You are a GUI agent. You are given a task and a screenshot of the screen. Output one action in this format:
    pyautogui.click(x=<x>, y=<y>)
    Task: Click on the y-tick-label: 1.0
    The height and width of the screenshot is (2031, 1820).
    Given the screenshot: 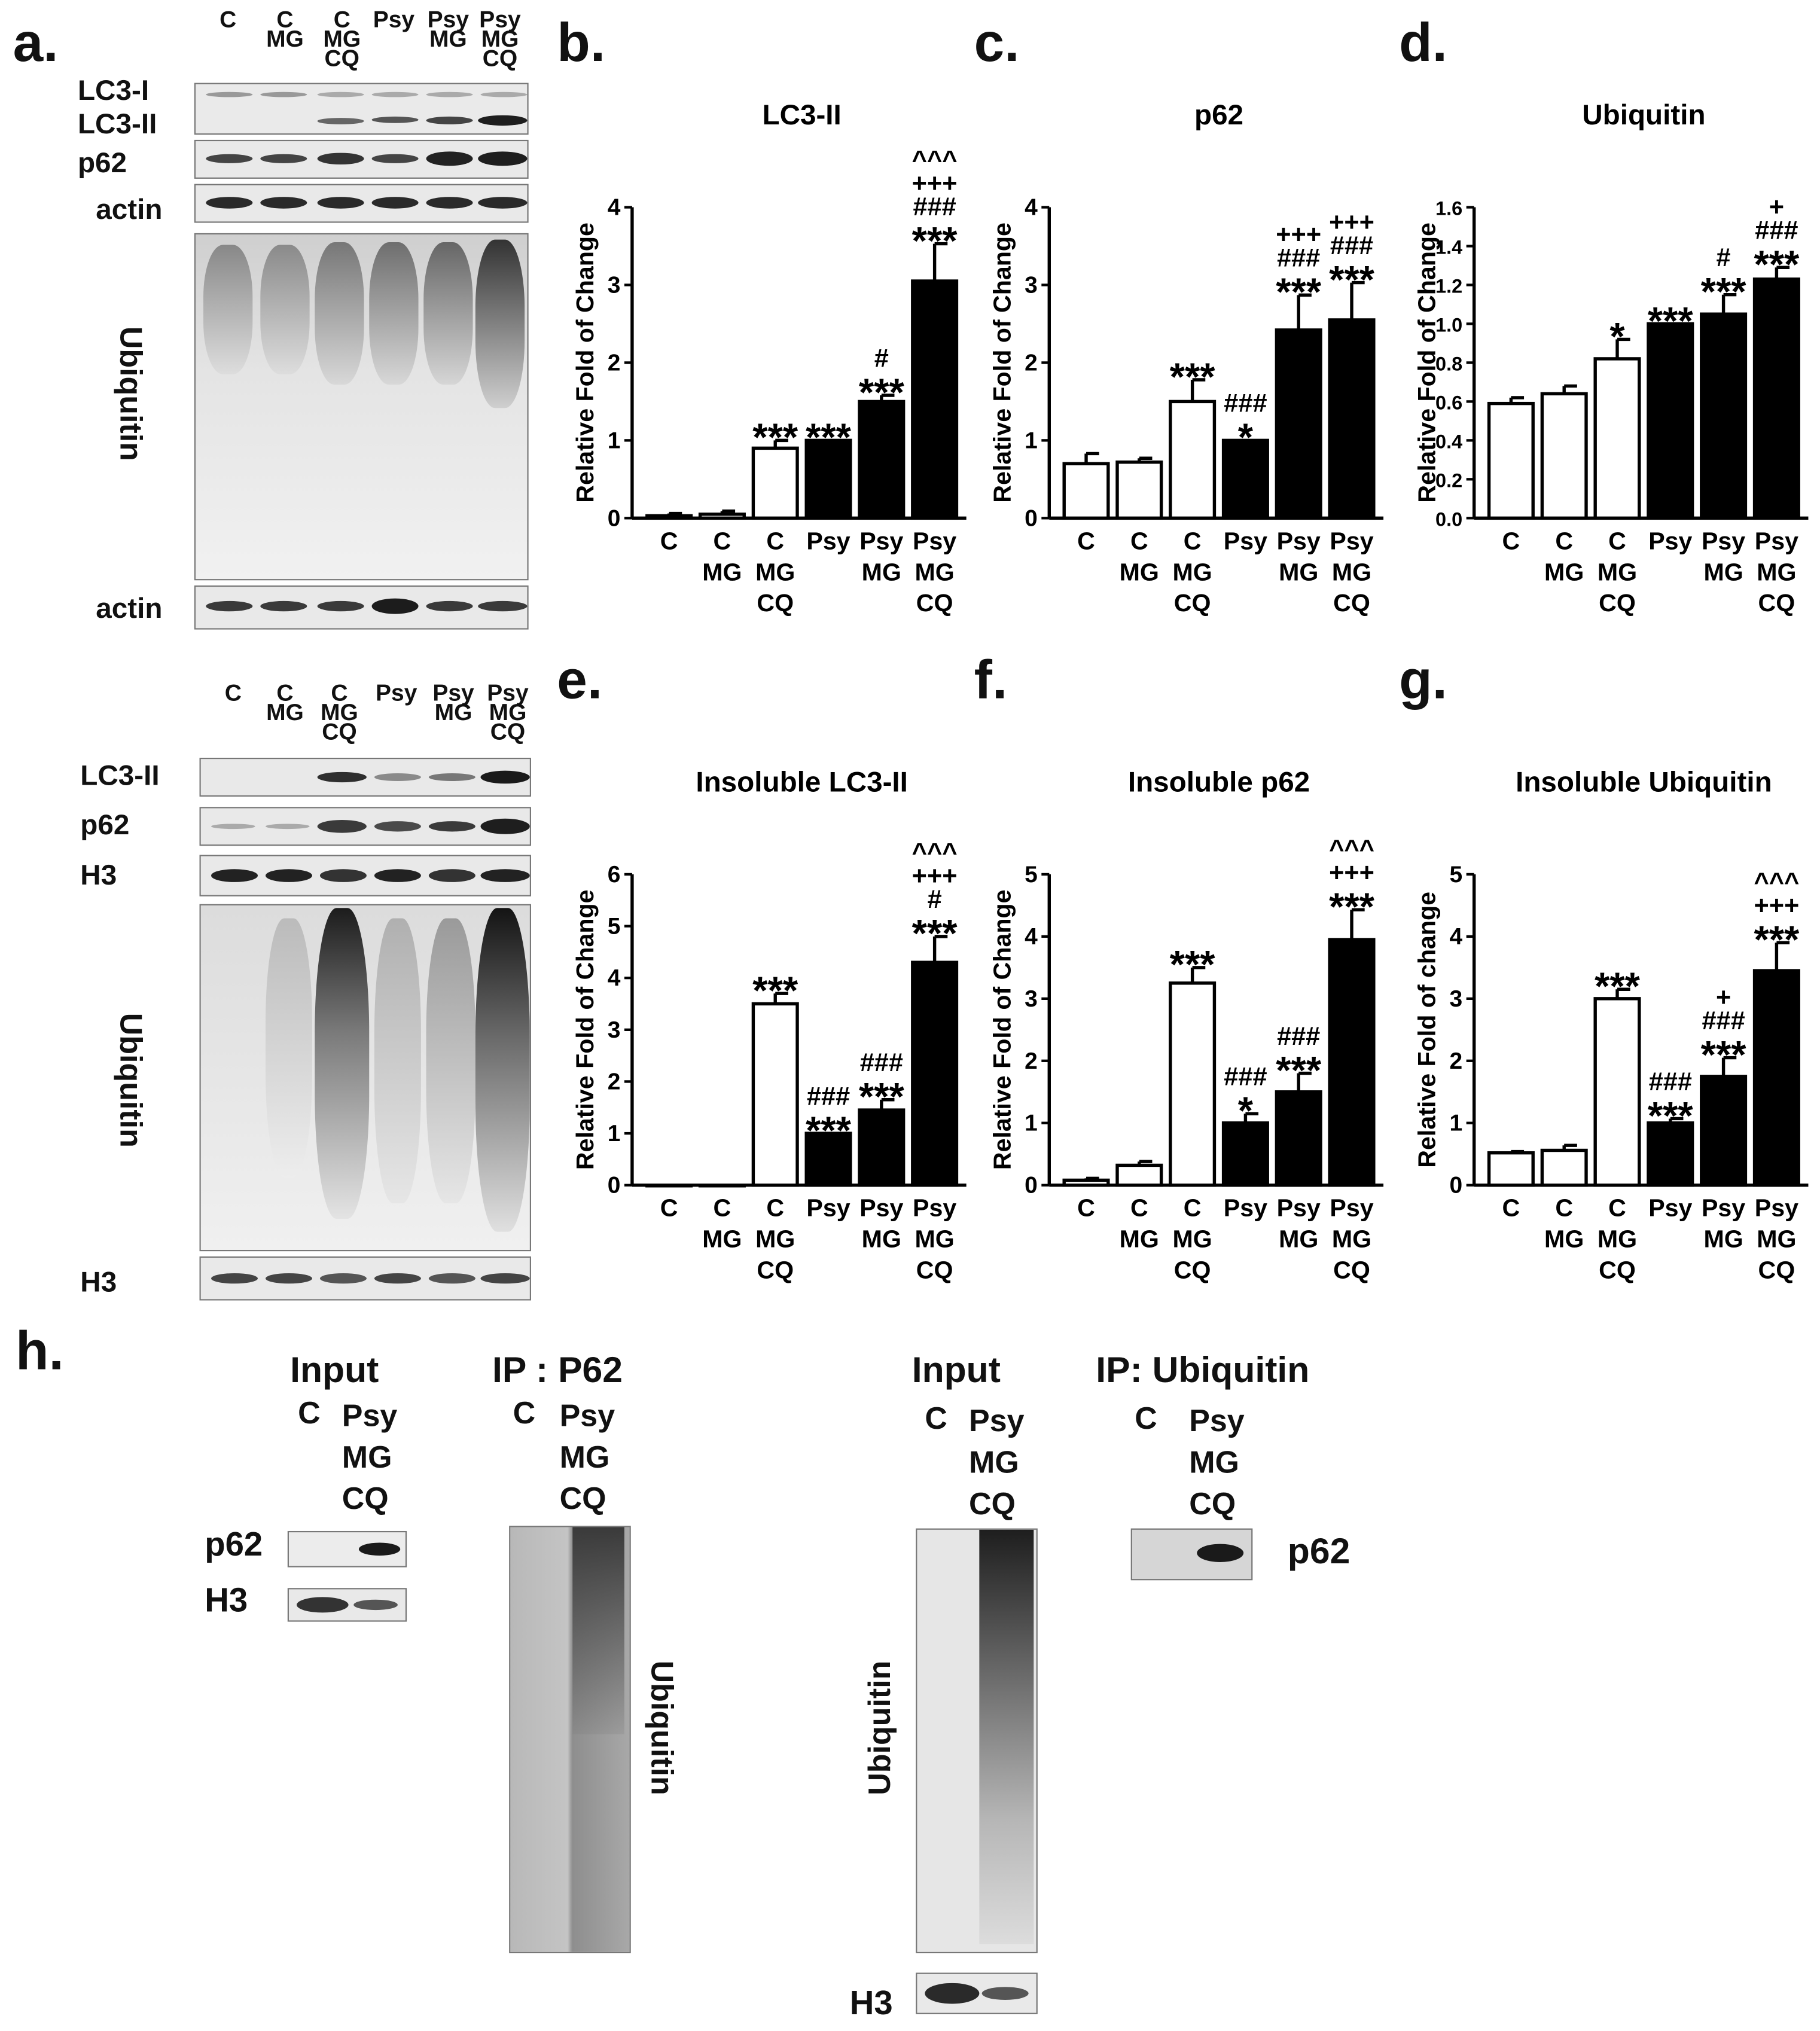 What is the action you would take?
    pyautogui.click(x=1448, y=325)
    